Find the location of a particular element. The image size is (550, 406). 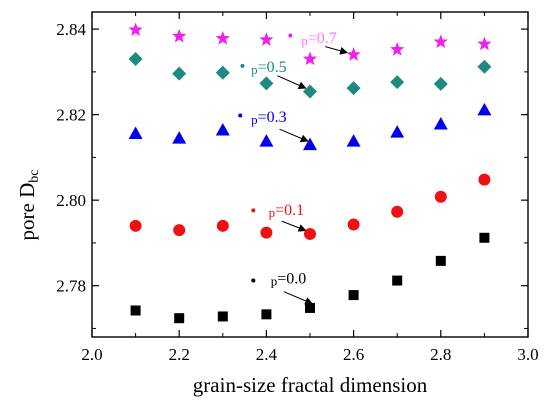

y-tick-label: 2.84 is located at coordinates (71, 29).